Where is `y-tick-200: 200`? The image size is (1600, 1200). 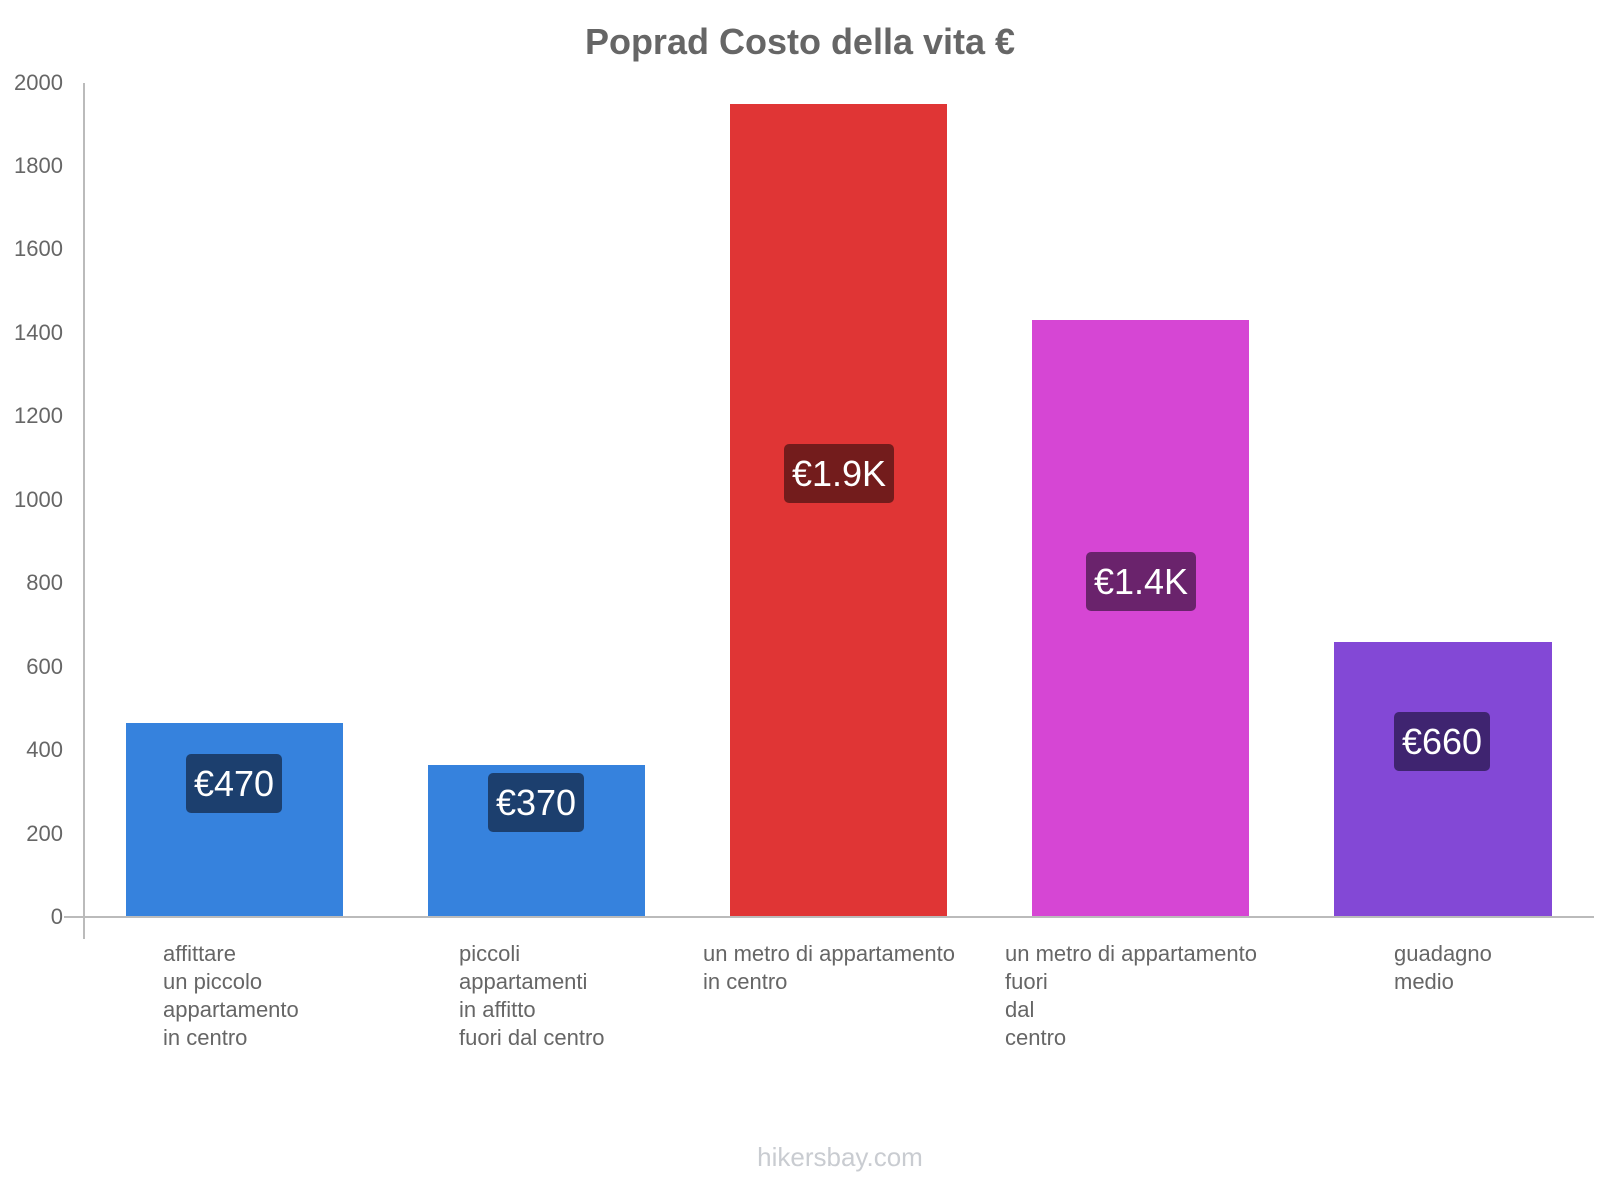
y-tick-200: 200 is located at coordinates (44, 833).